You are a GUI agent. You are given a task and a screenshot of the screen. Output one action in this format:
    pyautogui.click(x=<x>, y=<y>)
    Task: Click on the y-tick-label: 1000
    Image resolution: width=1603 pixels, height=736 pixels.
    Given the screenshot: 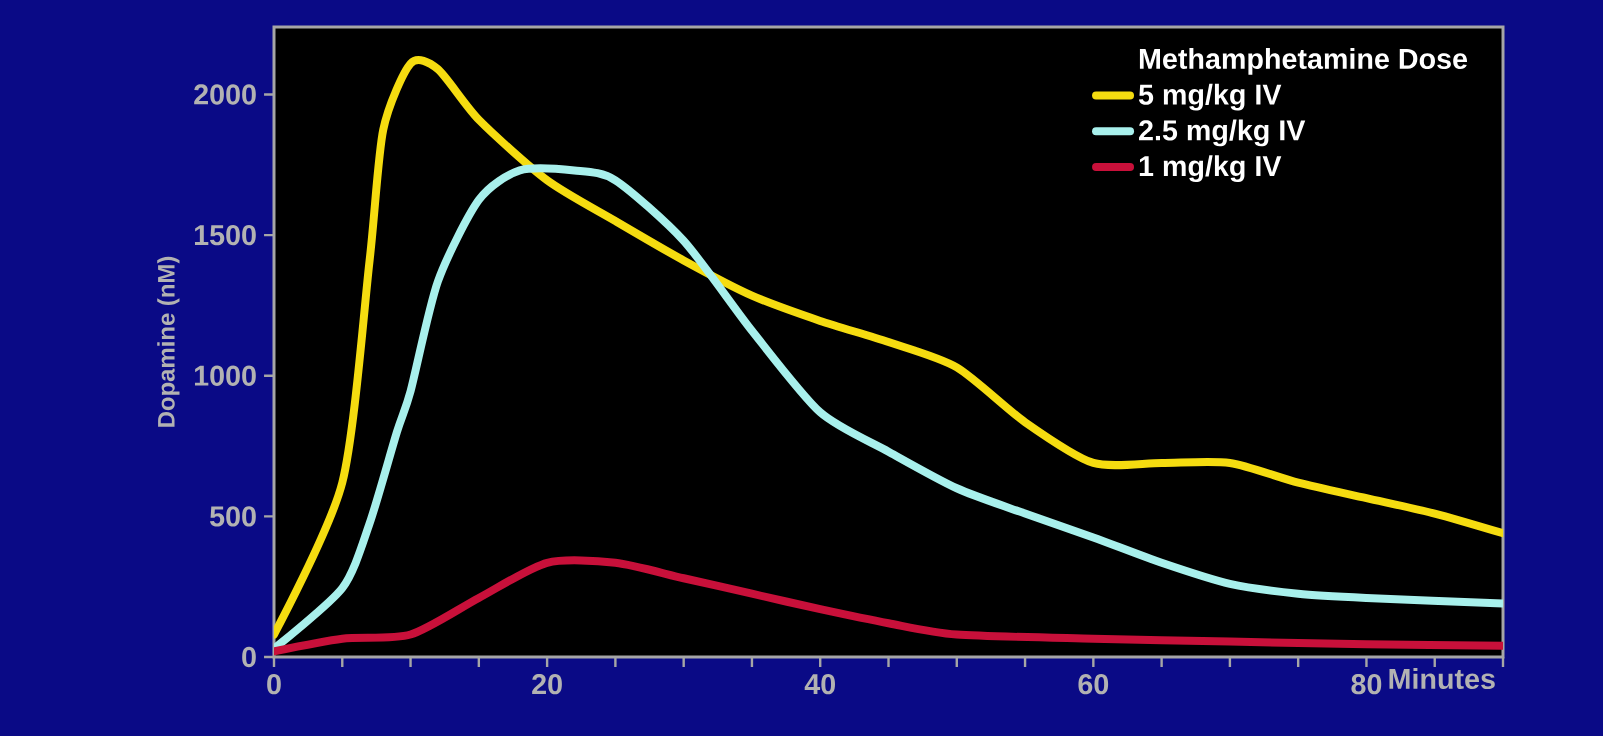 What is the action you would take?
    pyautogui.click(x=225, y=375)
    